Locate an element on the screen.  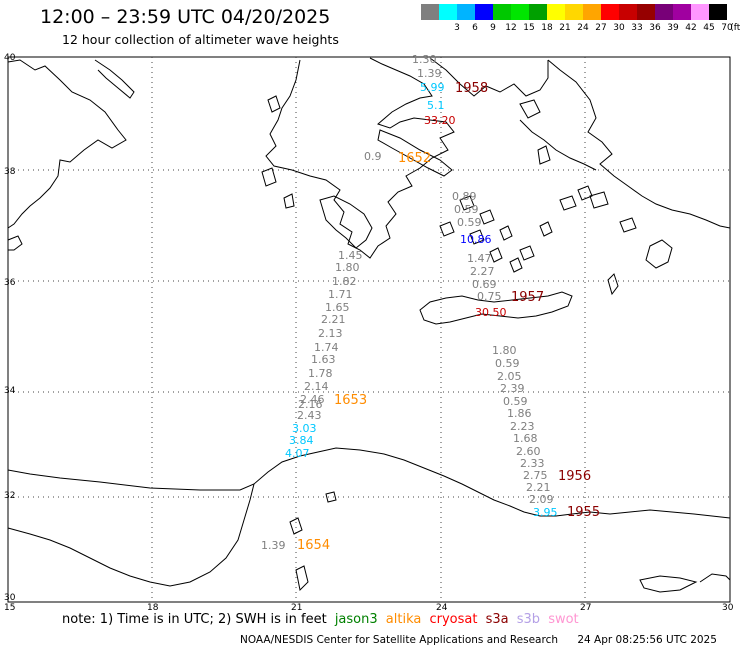
lon-tick-labels: 15 18 21 24 27 30 is located at coordinates (369, 608).